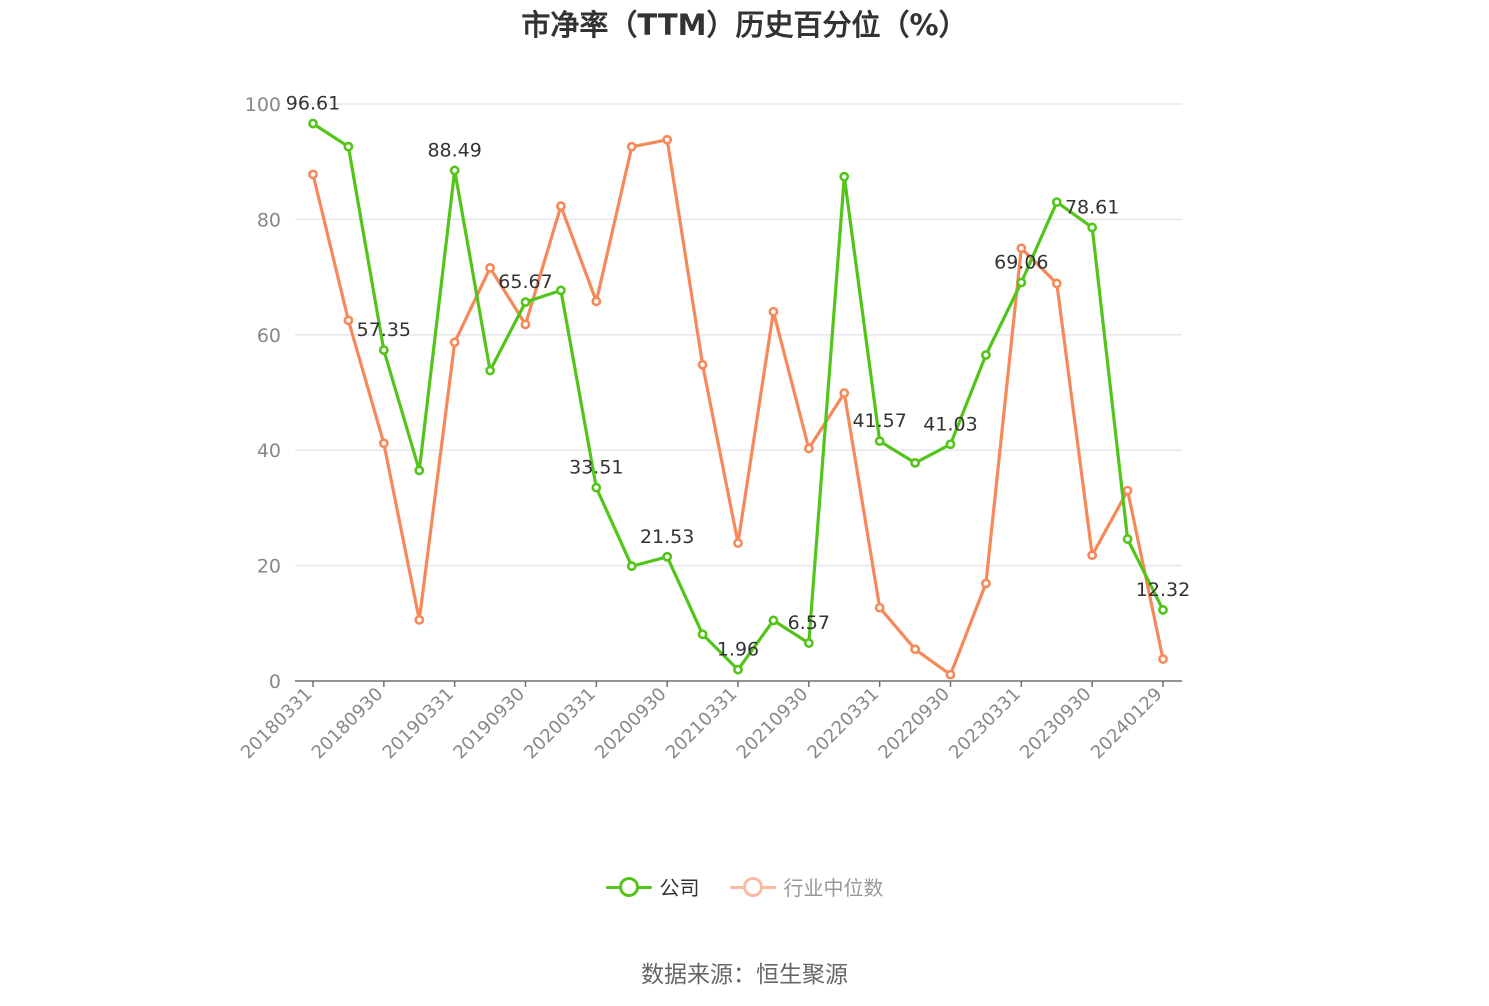  I want to click on y-tick-label: 80, so click(269, 220).